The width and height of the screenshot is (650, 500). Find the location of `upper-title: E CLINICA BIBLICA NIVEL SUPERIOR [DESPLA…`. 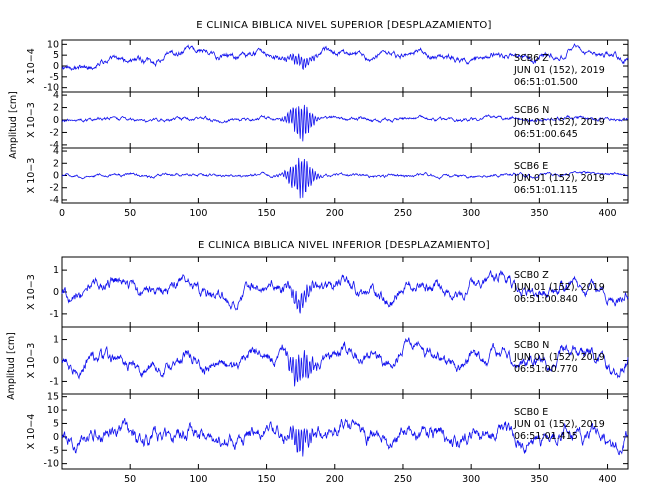

upper-title: E CLINICA BIBLICA NIVEL SUPERIOR [DESPLA… is located at coordinates (343, 25).